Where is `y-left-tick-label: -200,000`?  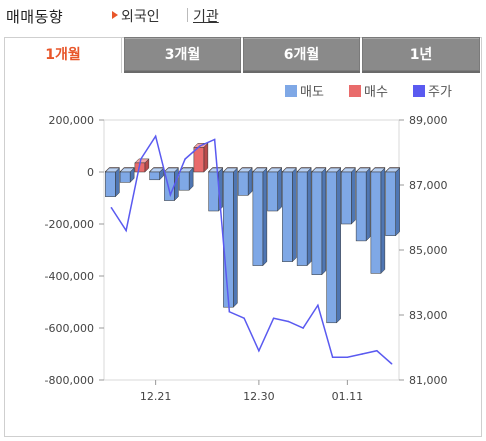
y-left-tick-label: -200,000 is located at coordinates (69, 224).